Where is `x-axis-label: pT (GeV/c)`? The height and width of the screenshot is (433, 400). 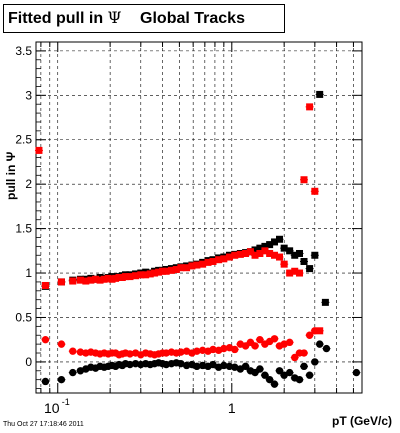 x-axis-label: pT (GeV/c) is located at coordinates (361, 421).